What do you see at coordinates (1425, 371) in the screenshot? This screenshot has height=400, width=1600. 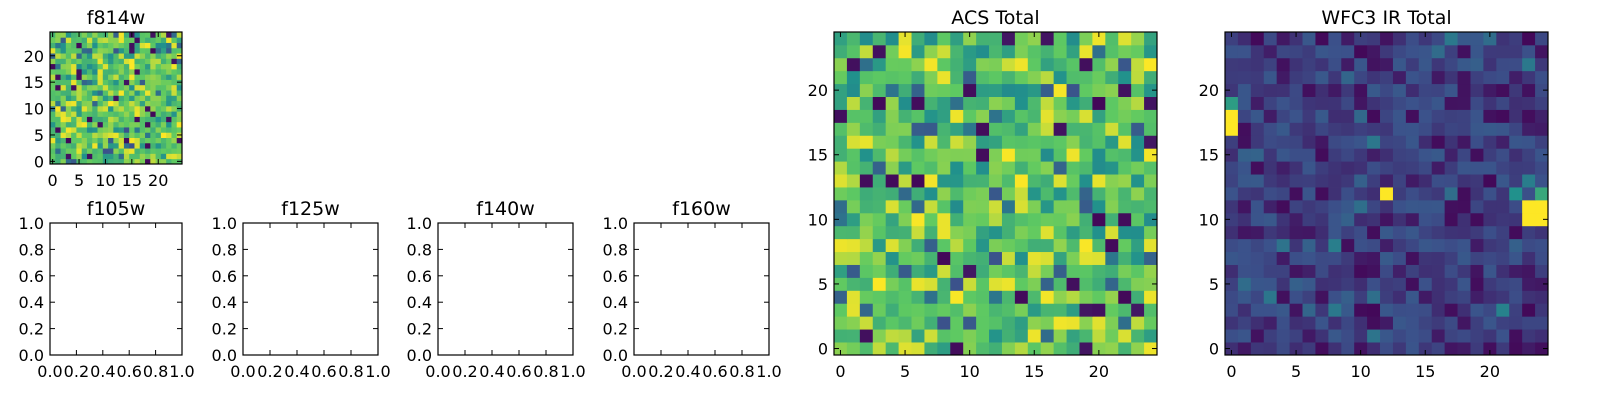 I see `x-tick-label: 15` at bounding box center [1425, 371].